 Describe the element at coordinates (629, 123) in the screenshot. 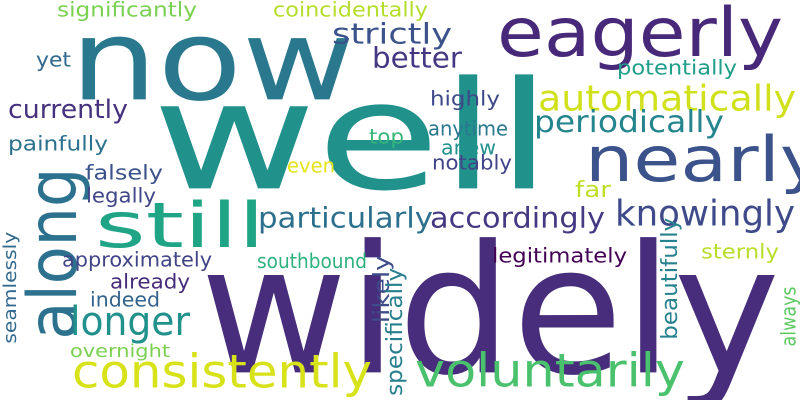

I see `word-periodically: periodically` at that location.